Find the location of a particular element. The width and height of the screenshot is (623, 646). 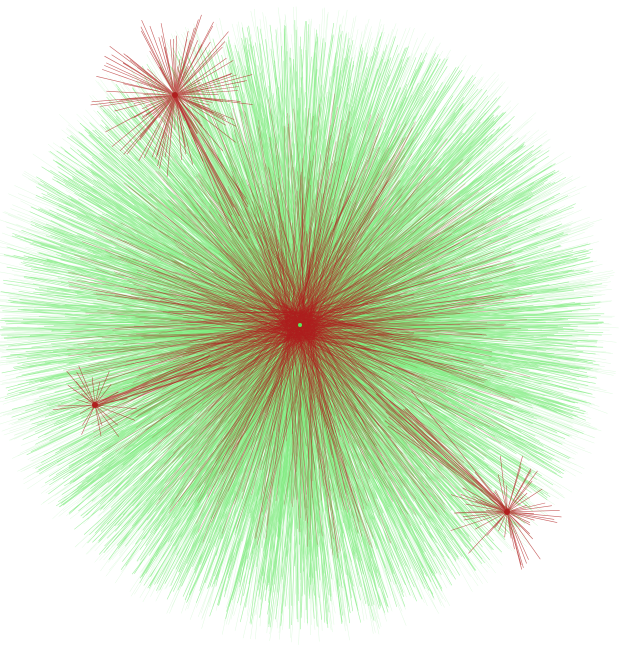

top-left-hub-node is located at coordinates (175, 95).